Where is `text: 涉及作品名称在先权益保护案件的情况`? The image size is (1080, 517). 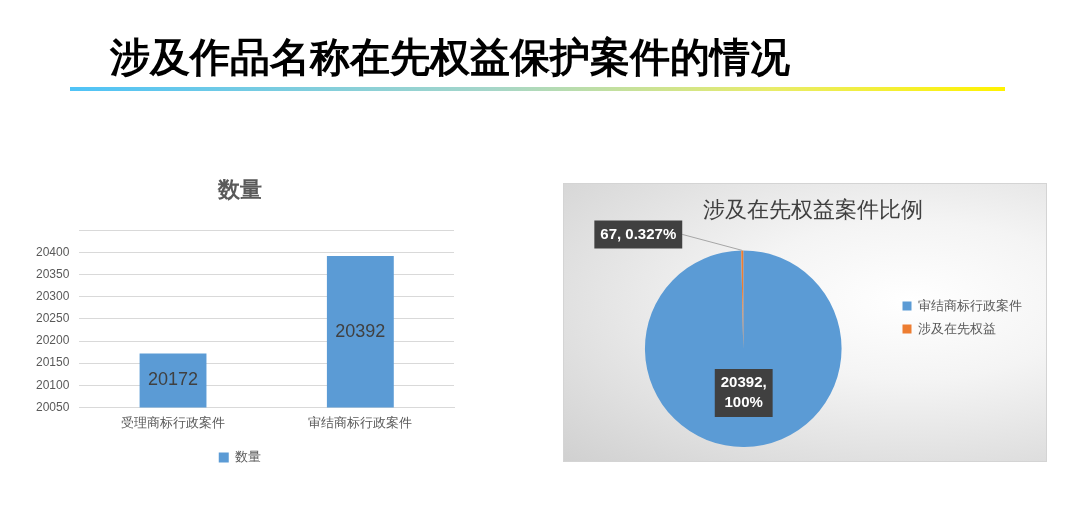 text: 涉及作品名称在先权益保护案件的情况 is located at coordinates (450, 57).